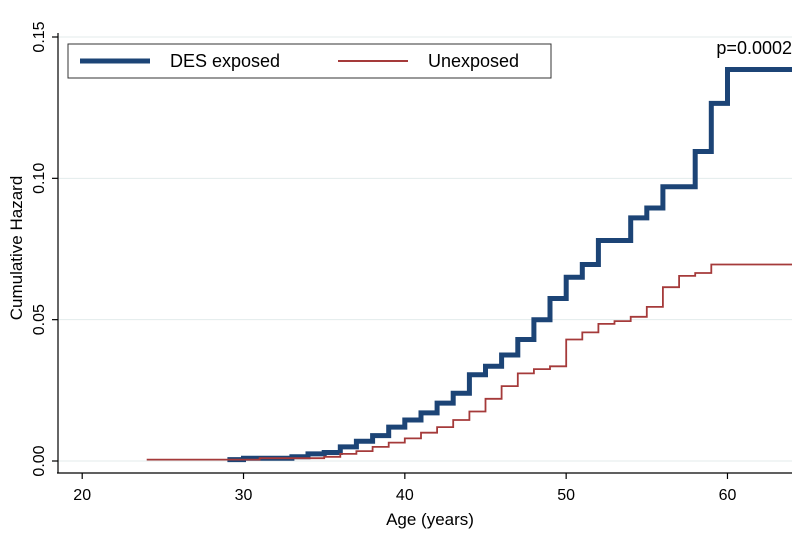  Describe the element at coordinates (566, 495) in the screenshot. I see `x-tick-label: 50` at that location.